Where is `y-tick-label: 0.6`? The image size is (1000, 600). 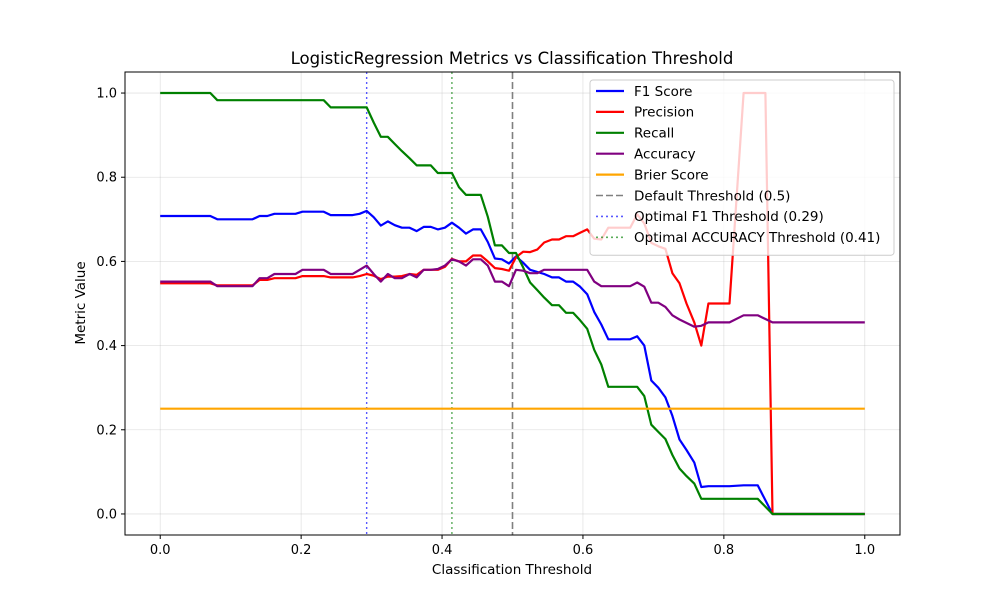
y-tick-label: 0.6 is located at coordinates (106, 262).